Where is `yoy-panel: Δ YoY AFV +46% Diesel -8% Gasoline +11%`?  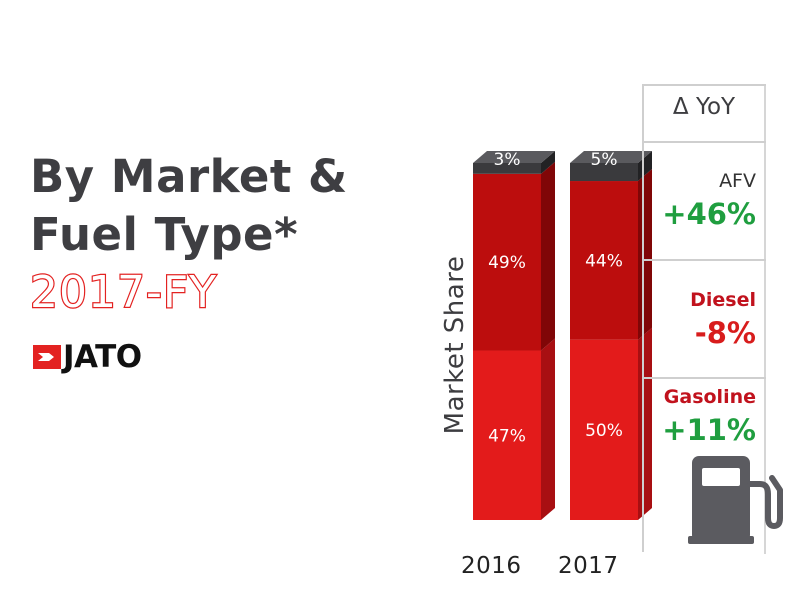 yoy-panel: Δ YoY AFV +46% Diesel -8% Gasoline +11% is located at coordinates (704, 319).